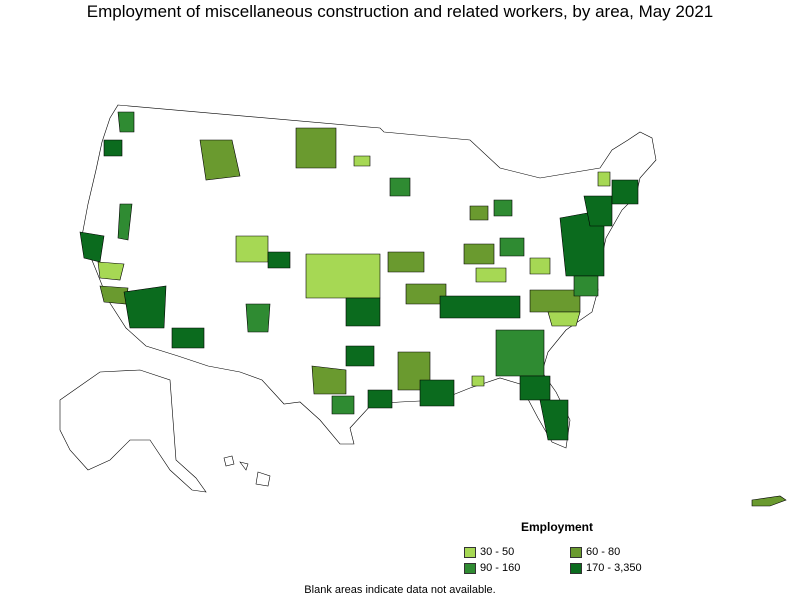 The width and height of the screenshot is (800, 600). What do you see at coordinates (360, 356) in the screenshot?
I see `area-dallas` at bounding box center [360, 356].